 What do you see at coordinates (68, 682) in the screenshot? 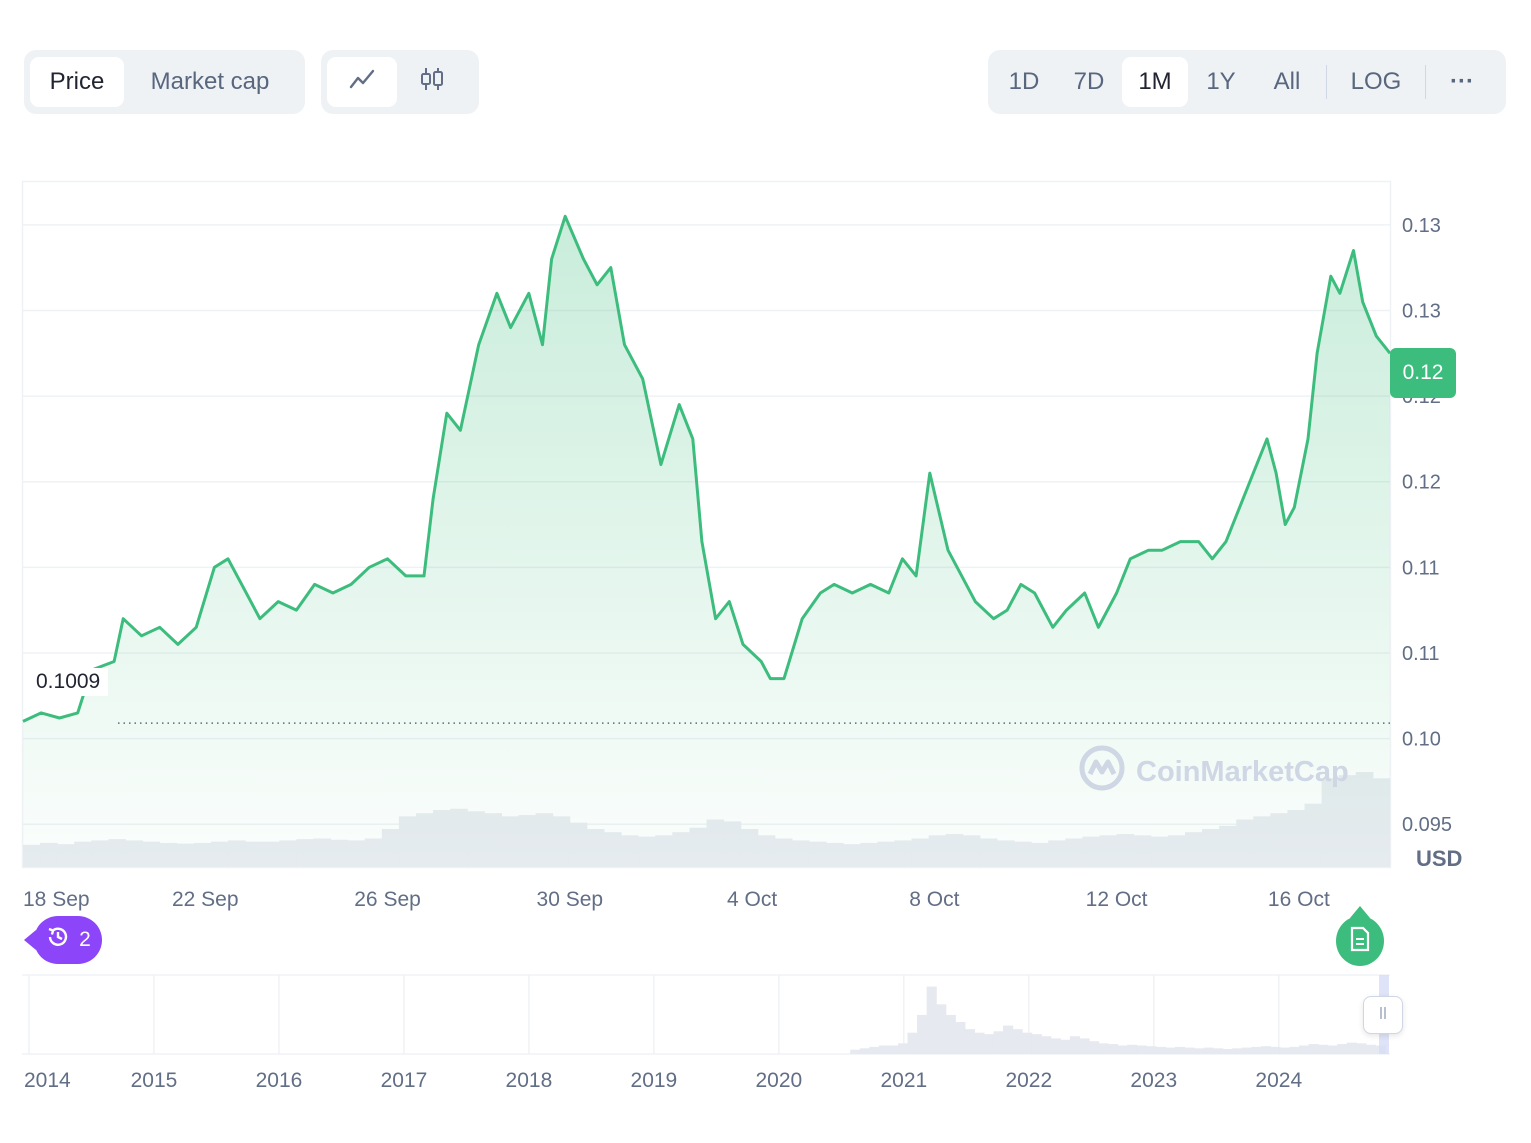
I see `baseline-label: 0.1009` at bounding box center [68, 682].